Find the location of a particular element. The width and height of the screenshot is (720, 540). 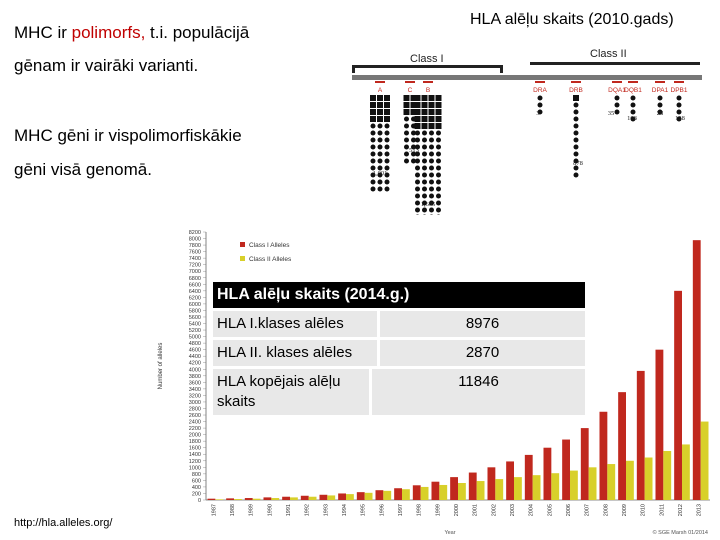

legend-label: Class II Alleles is located at coordinates (270, 259).